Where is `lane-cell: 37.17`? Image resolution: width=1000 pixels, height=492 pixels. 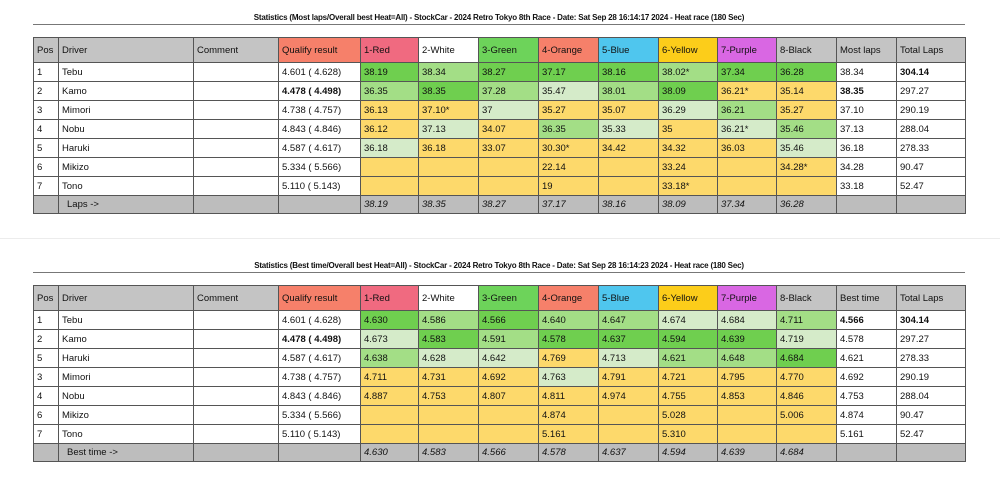 lane-cell: 37.17 is located at coordinates (568, 72).